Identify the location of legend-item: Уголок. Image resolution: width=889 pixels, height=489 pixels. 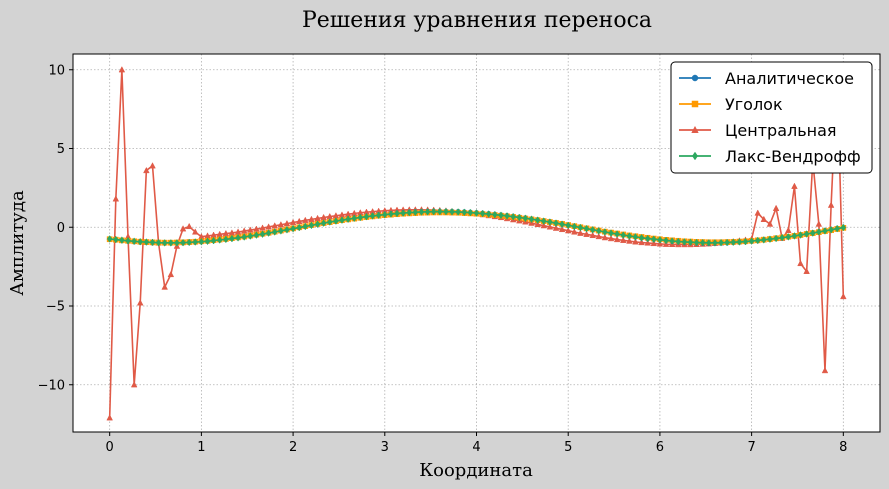
(731, 104).